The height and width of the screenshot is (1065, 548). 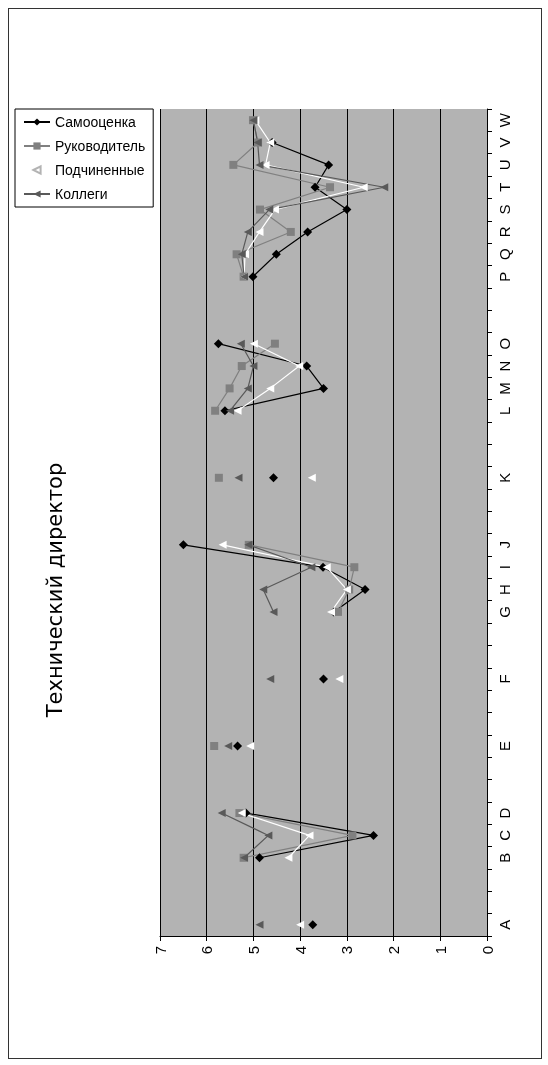 What do you see at coordinates (487, 950) in the screenshot?
I see `x-tick-label: 0` at bounding box center [487, 950].